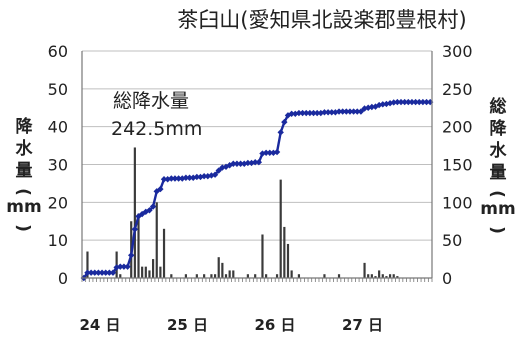 This screenshot has height=340, width=520. What do you see at coordinates (58, 202) in the screenshot?
I see `left-tick-label: 20` at bounding box center [58, 202].